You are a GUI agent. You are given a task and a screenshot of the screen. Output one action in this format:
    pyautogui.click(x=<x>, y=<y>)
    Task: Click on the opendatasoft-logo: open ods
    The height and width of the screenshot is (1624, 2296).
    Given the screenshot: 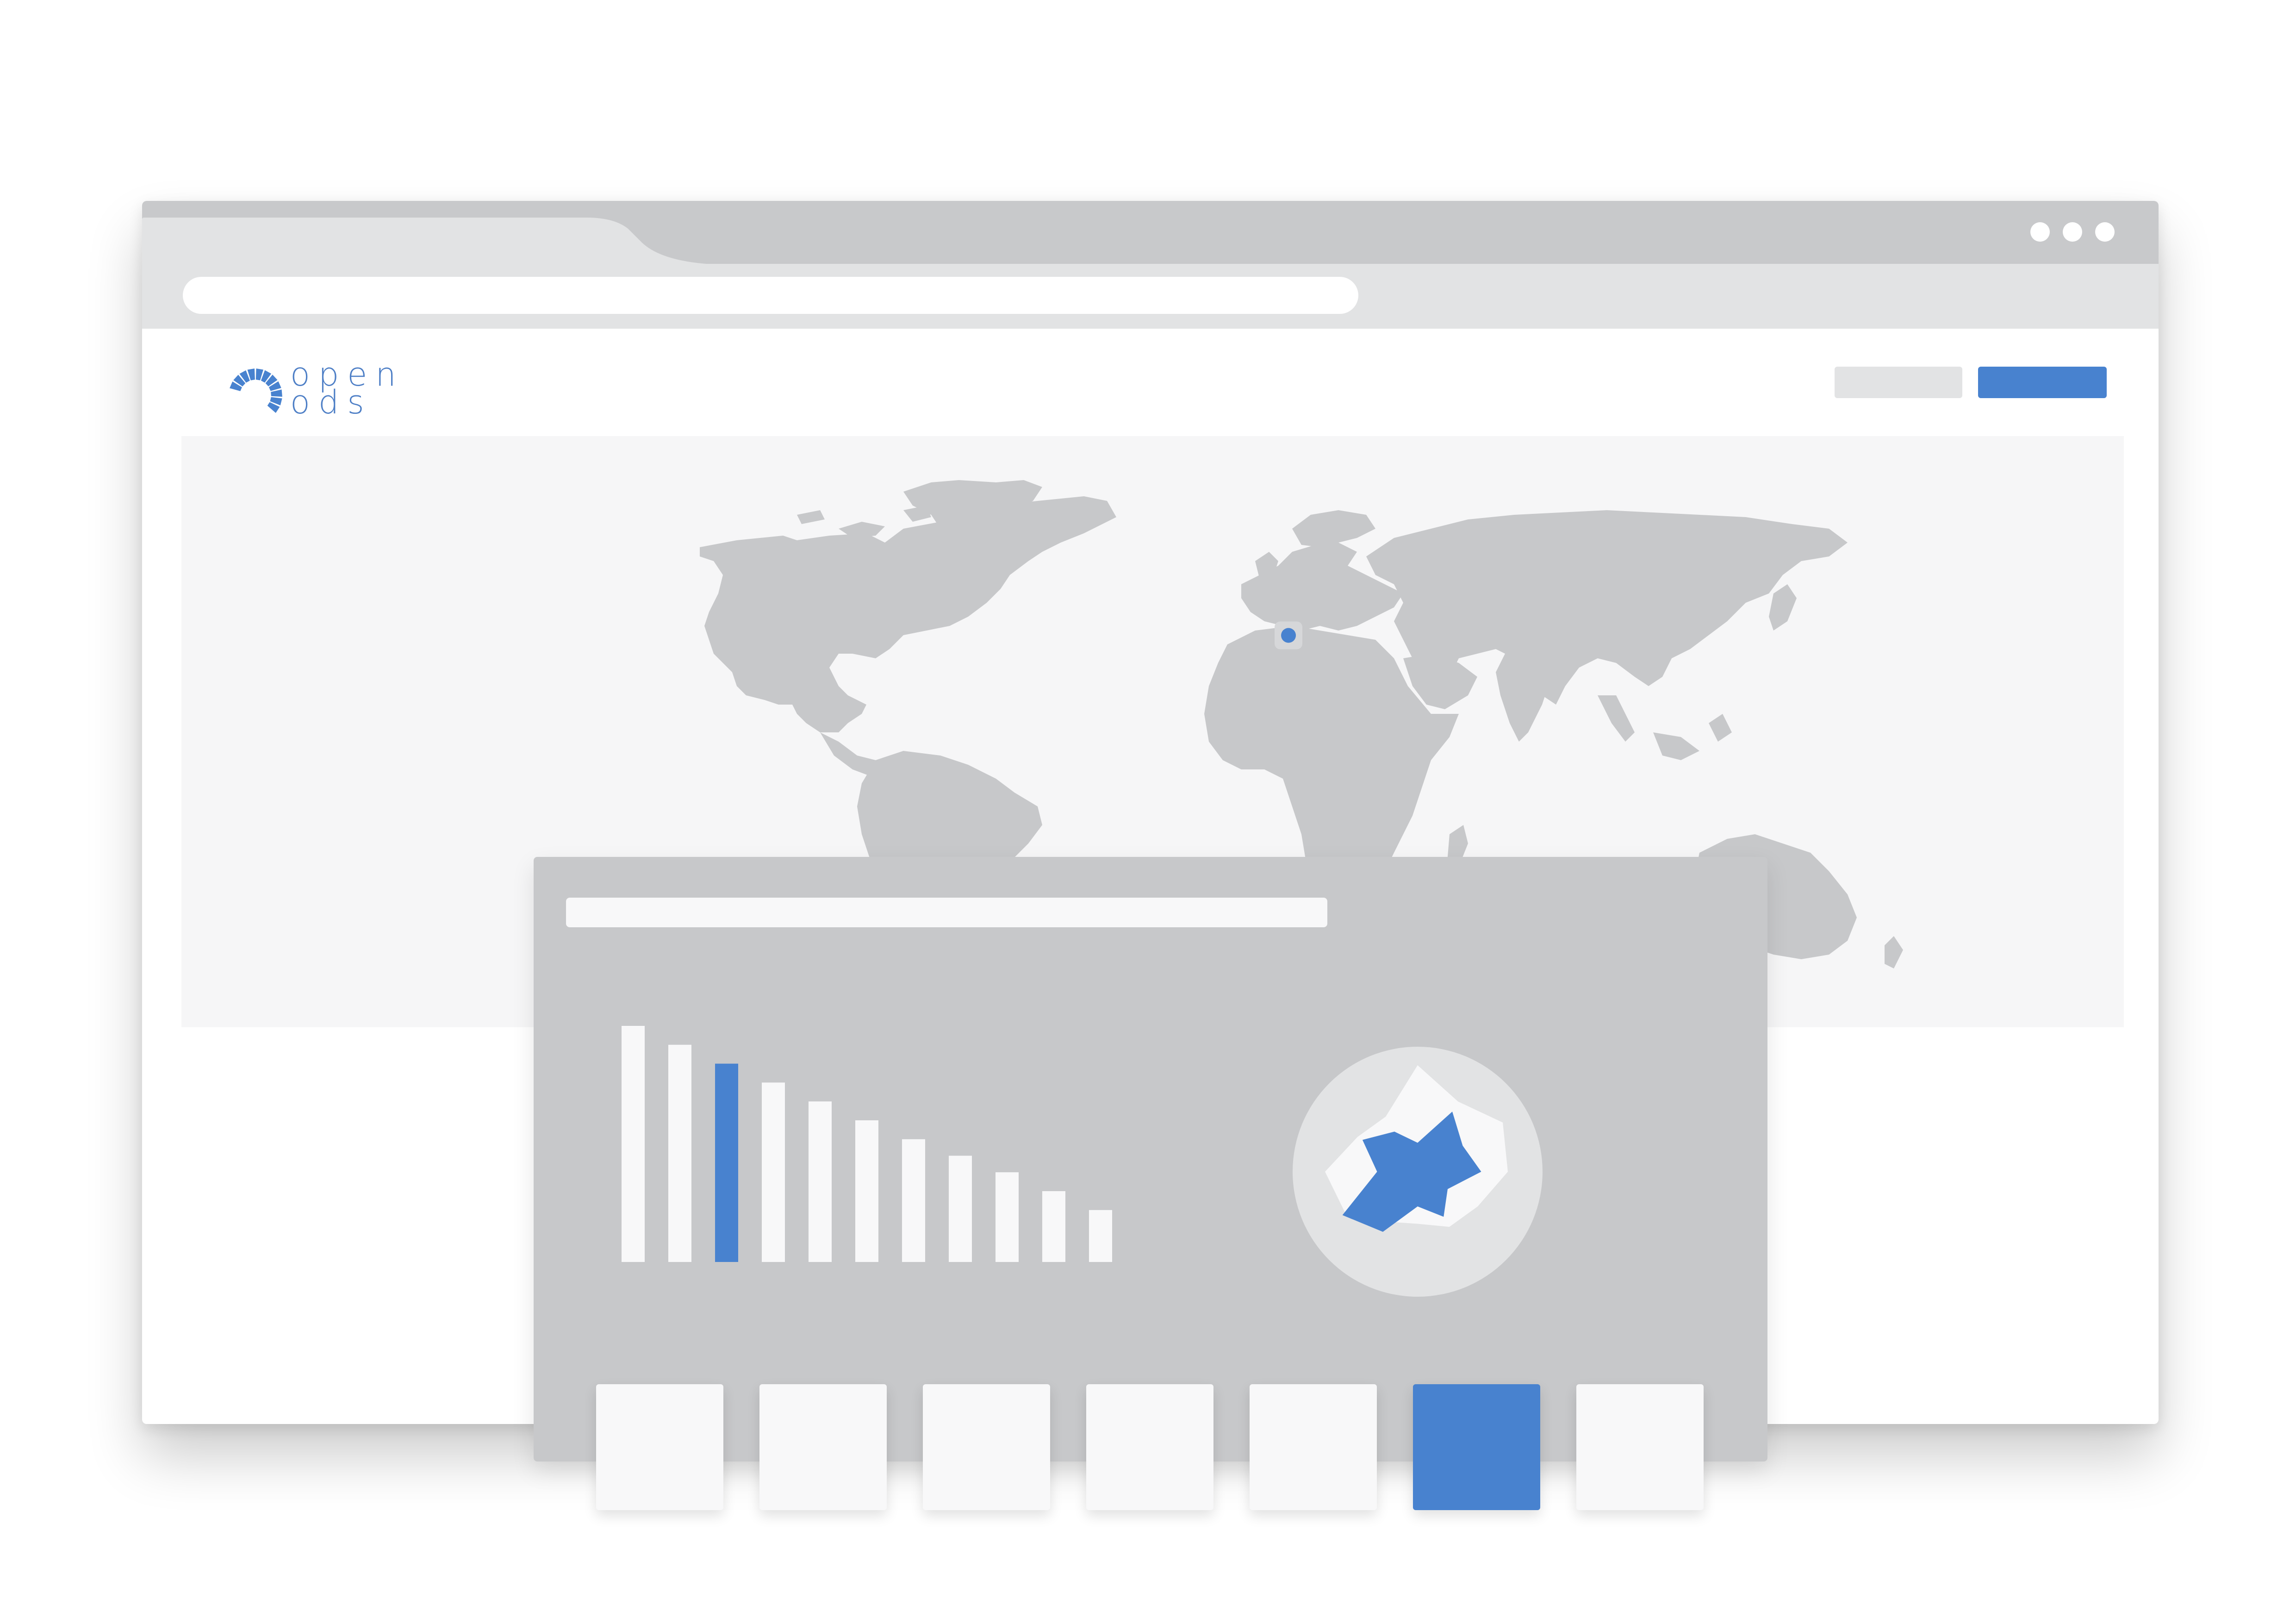 What is the action you would take?
    pyautogui.click(x=322, y=390)
    